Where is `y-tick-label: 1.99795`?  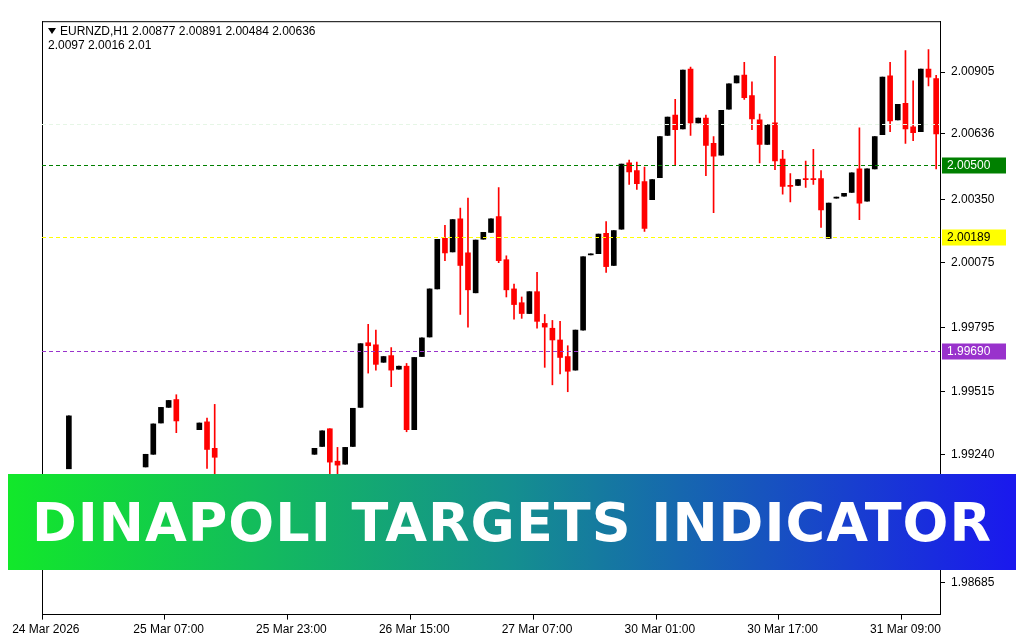 y-tick-label: 1.99795 is located at coordinates (973, 326).